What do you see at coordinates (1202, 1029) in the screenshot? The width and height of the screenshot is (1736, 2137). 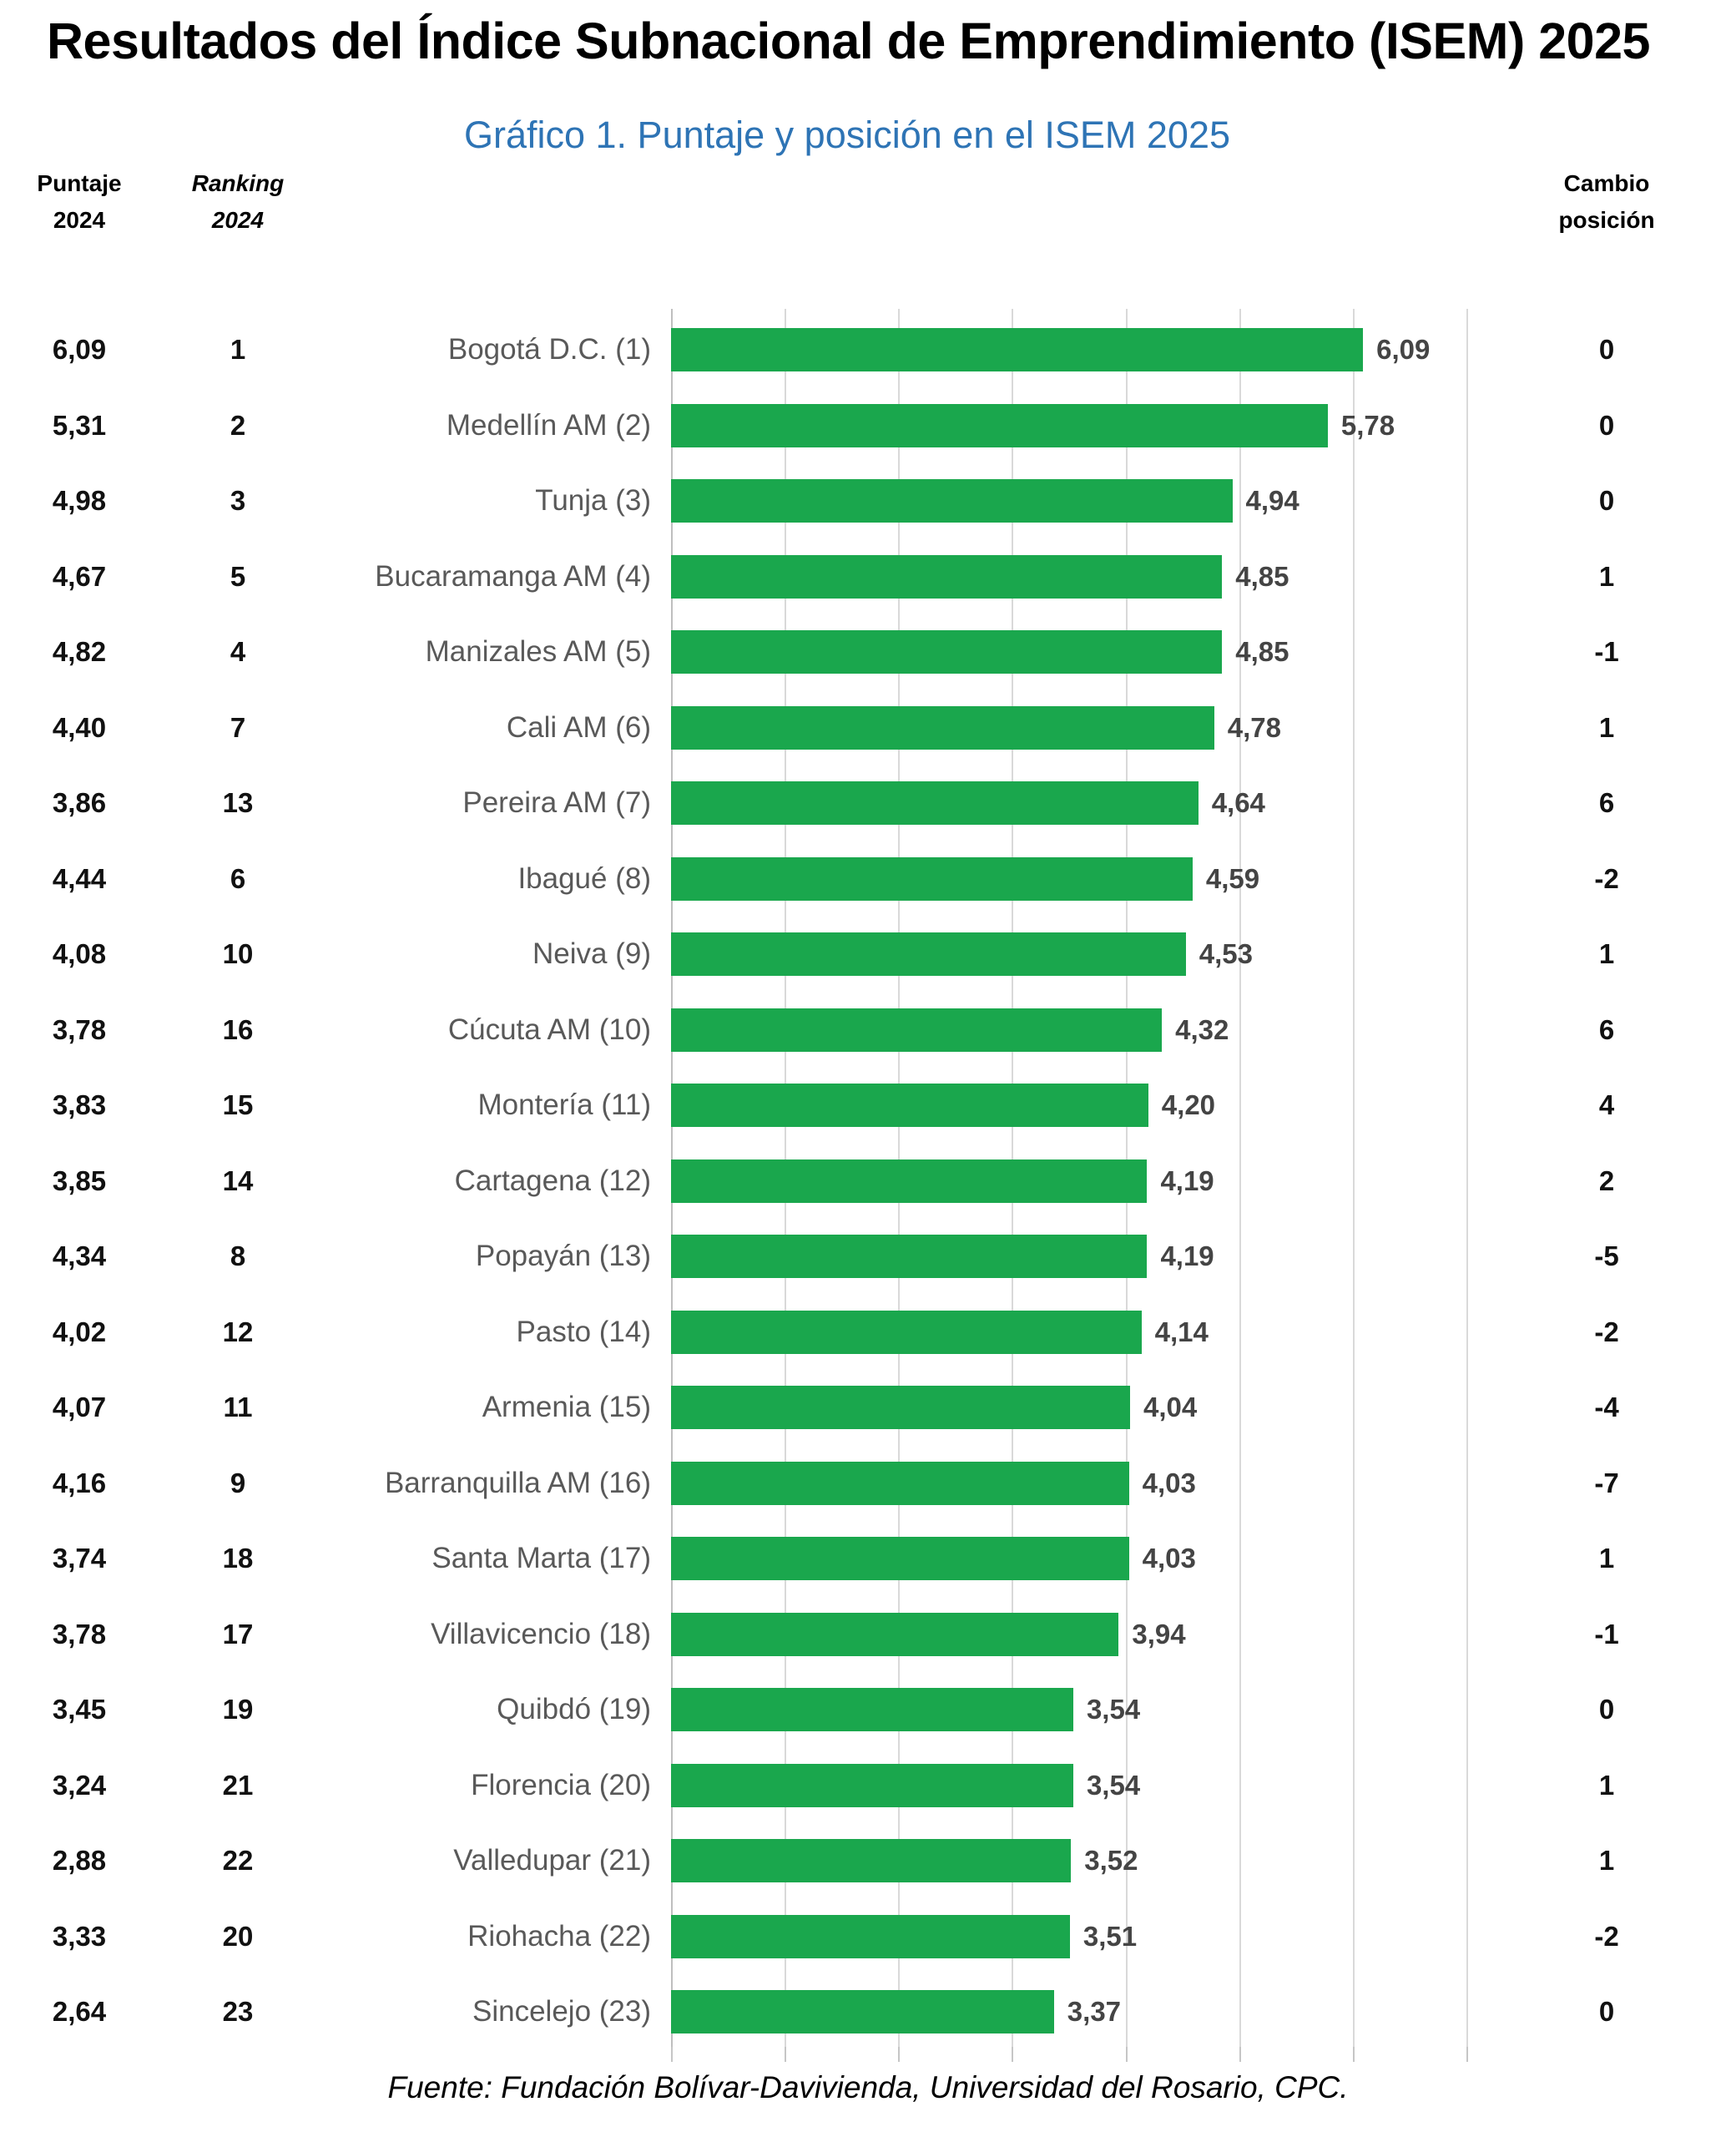 I see `score-value-label: 4,32` at bounding box center [1202, 1029].